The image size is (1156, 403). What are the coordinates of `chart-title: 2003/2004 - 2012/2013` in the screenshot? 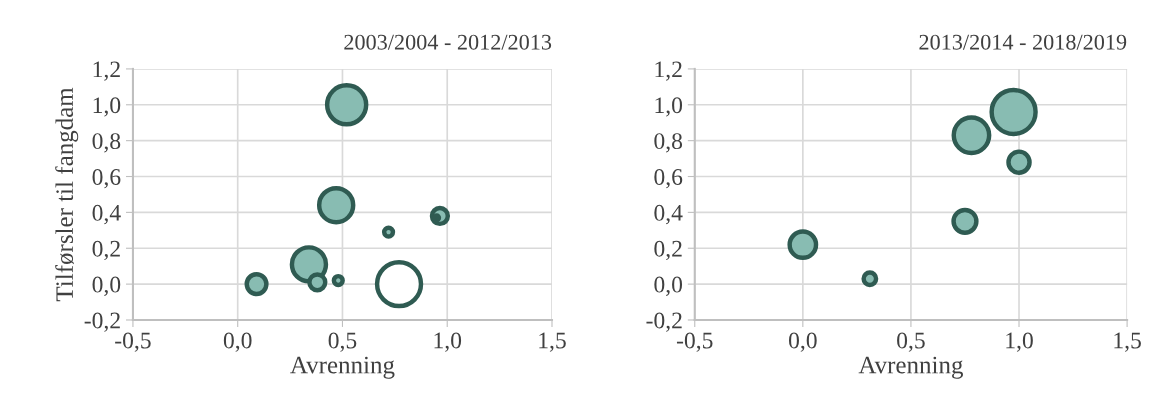 It's located at (448, 42).